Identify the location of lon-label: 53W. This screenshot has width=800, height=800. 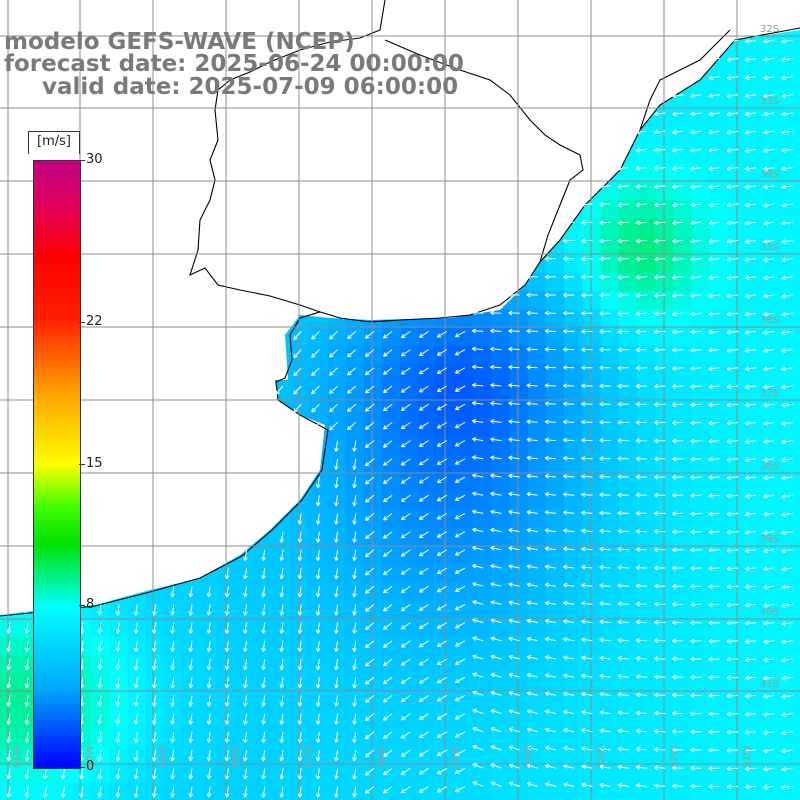
(601, 756).